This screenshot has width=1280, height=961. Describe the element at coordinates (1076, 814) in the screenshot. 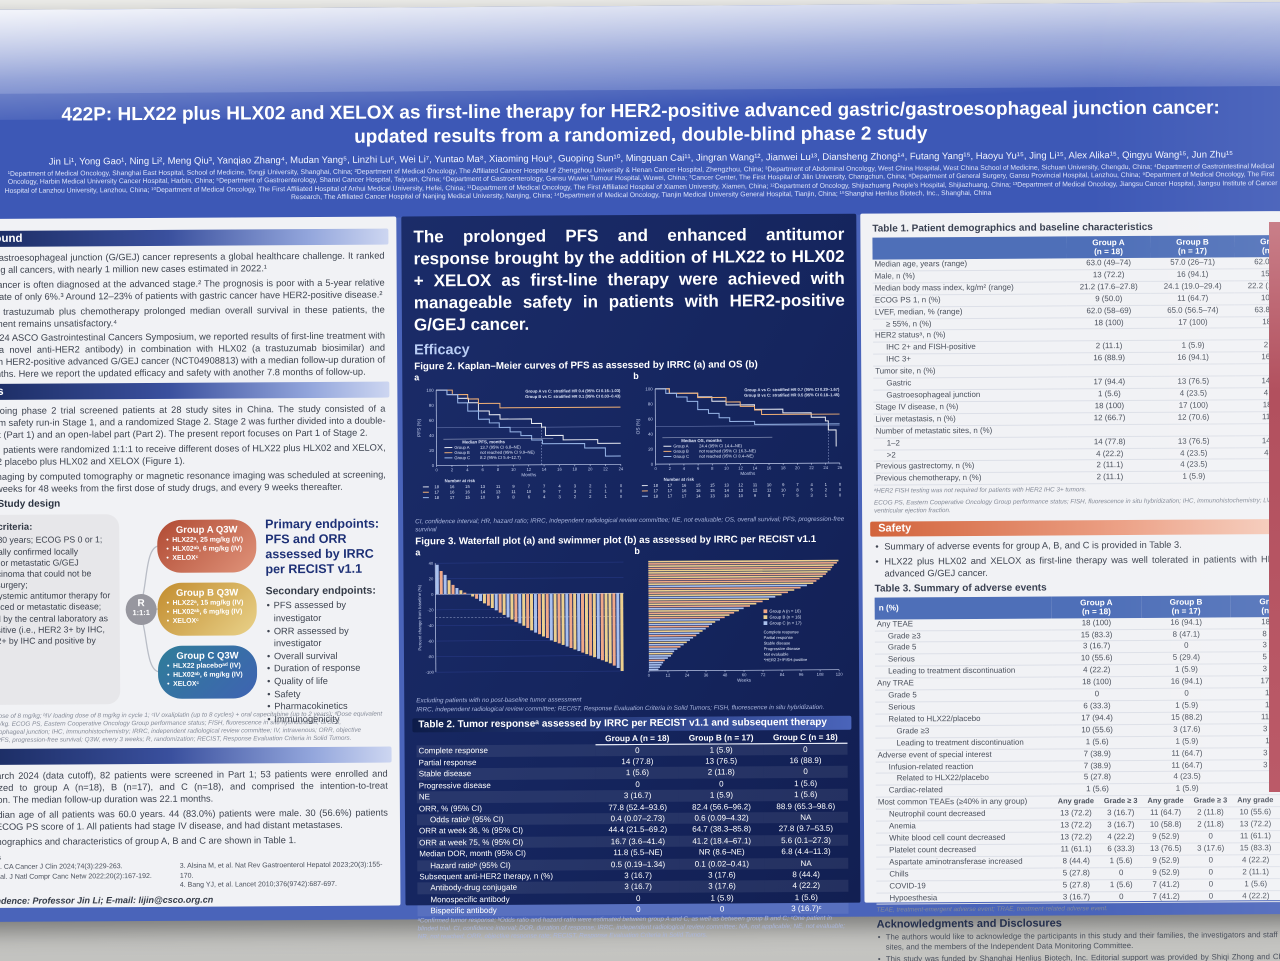

I see `table-cell: 13 (72.2)` at that location.